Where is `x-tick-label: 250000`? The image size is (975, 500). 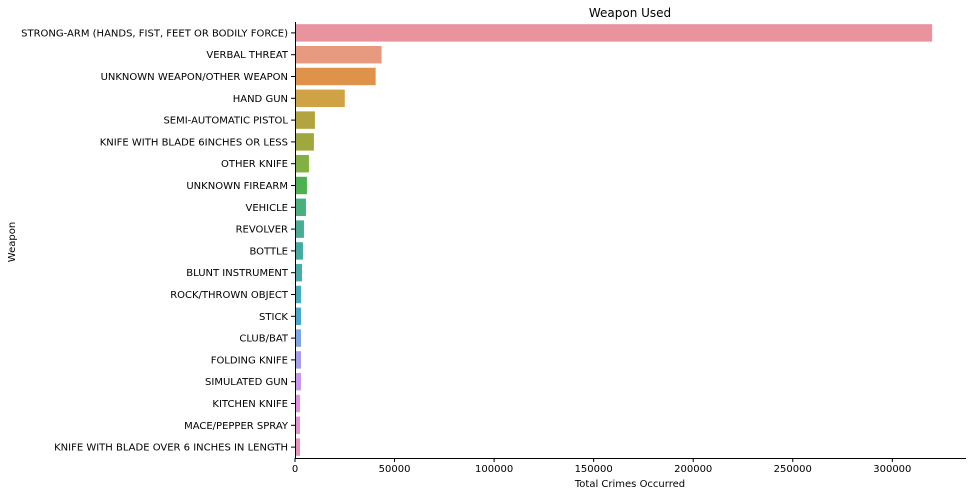
x-tick-label: 250000 is located at coordinates (793, 469).